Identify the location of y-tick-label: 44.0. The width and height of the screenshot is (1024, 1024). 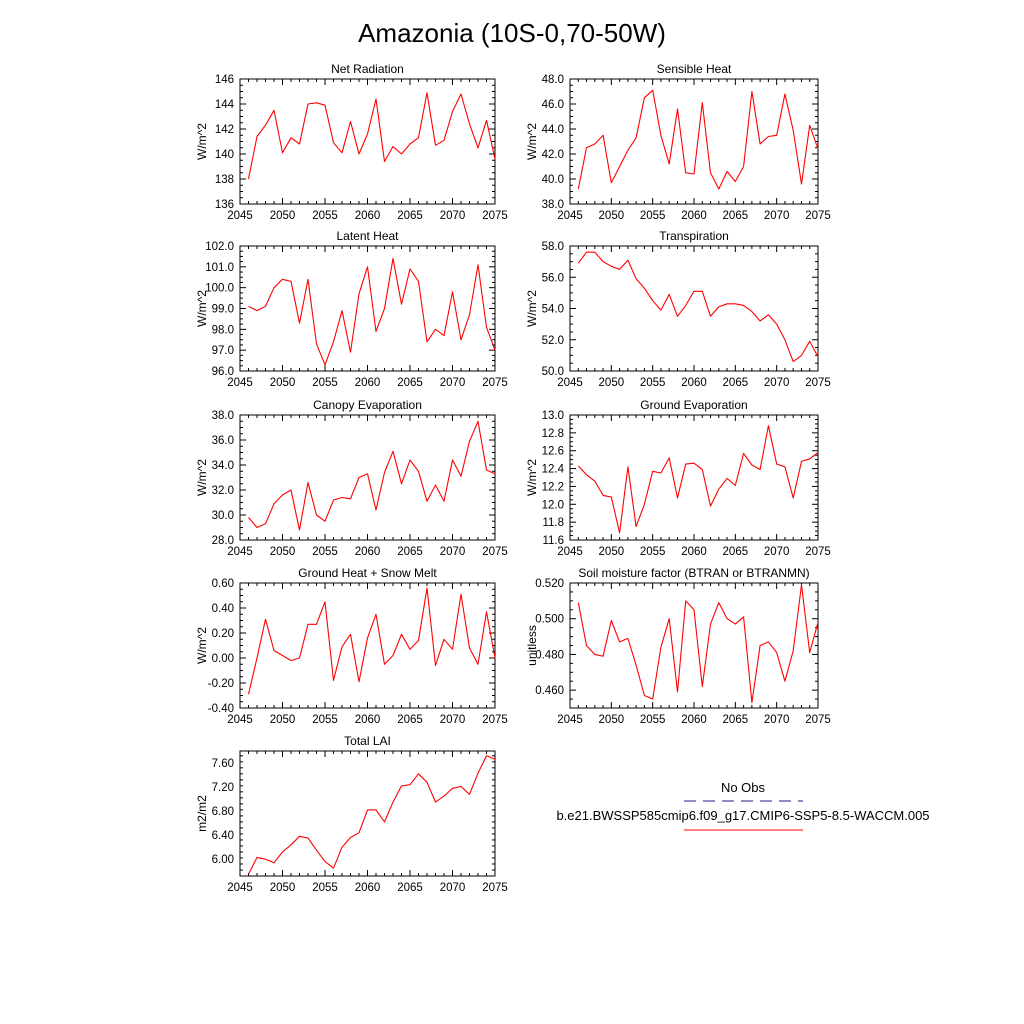
(553, 130).